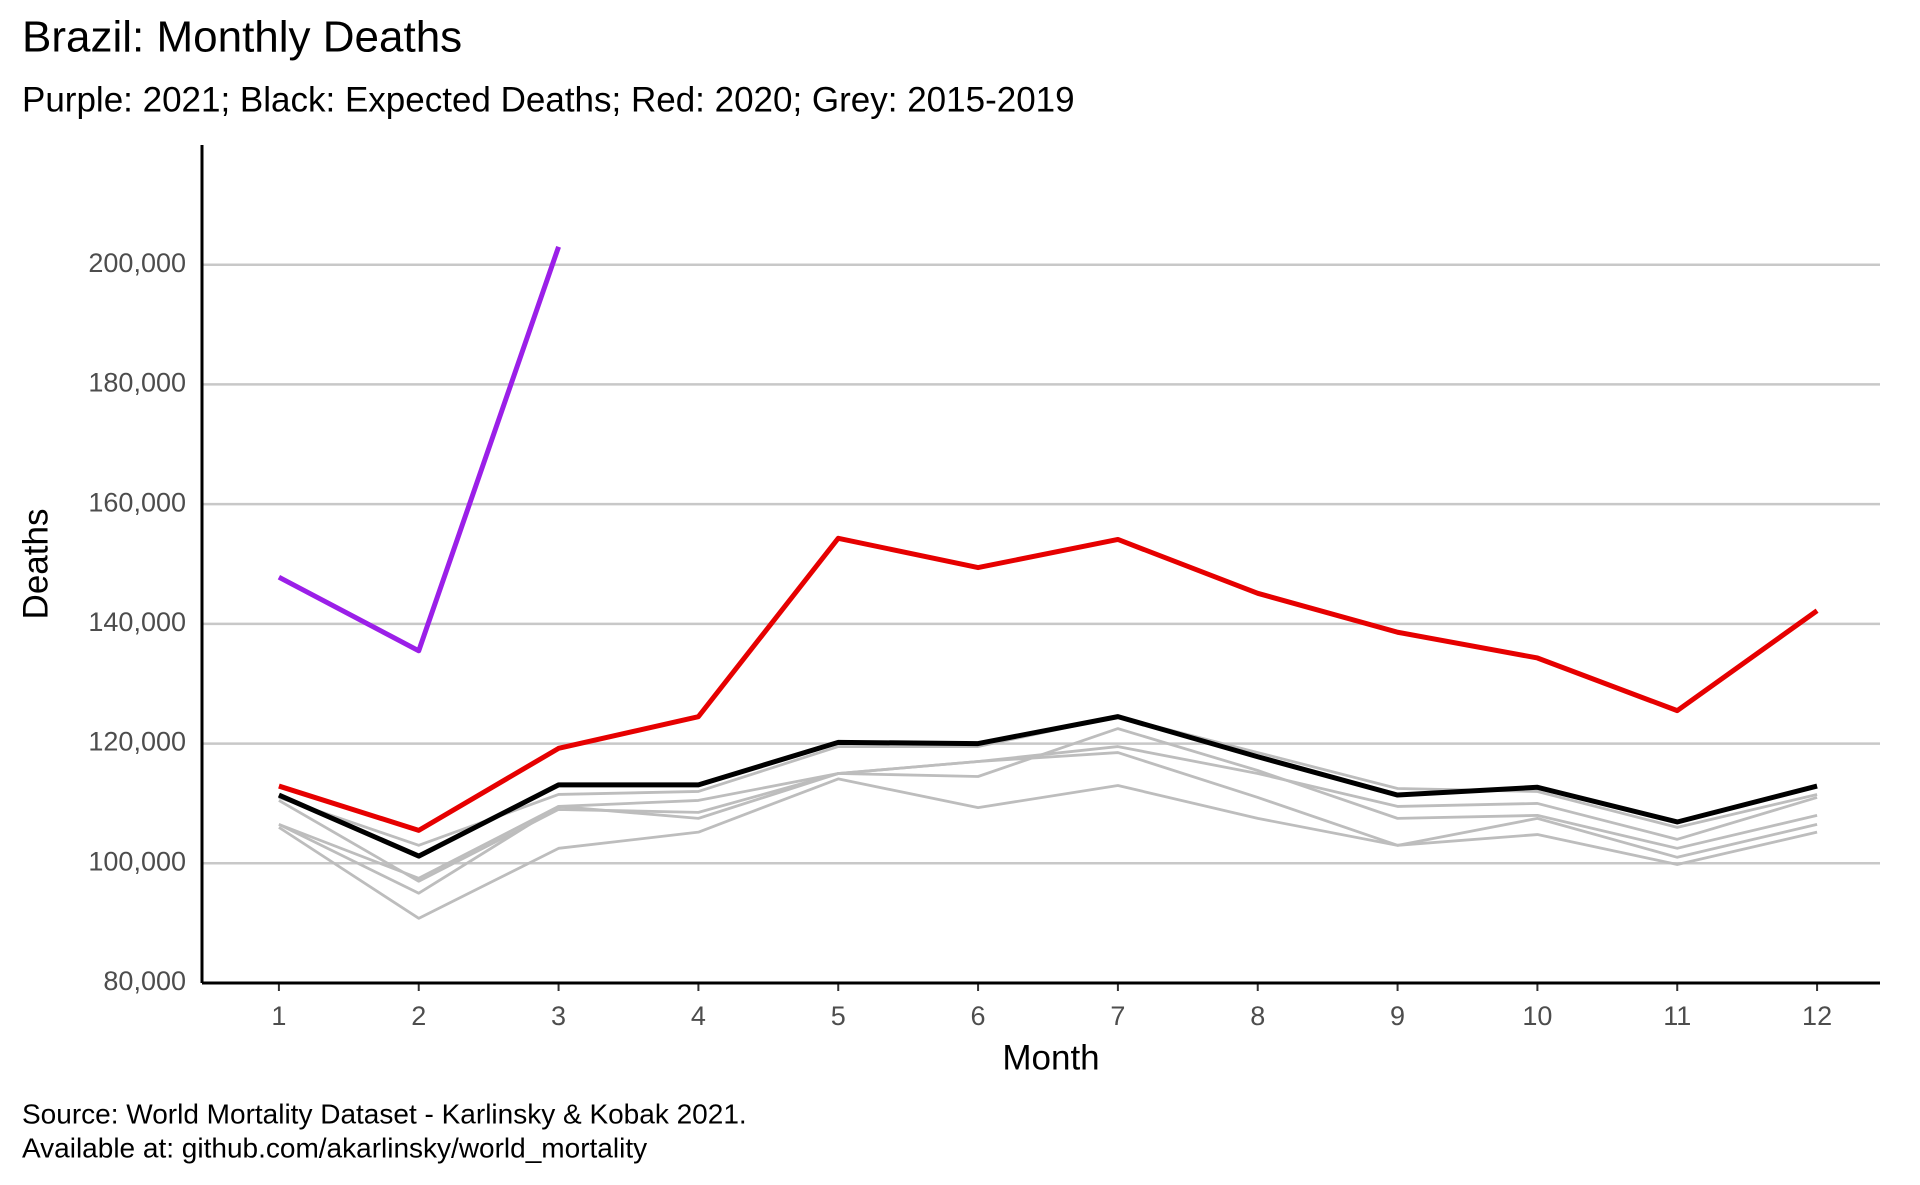 The width and height of the screenshot is (1920, 1185). What do you see at coordinates (35, 564) in the screenshot?
I see `y-axis-title: Deaths` at bounding box center [35, 564].